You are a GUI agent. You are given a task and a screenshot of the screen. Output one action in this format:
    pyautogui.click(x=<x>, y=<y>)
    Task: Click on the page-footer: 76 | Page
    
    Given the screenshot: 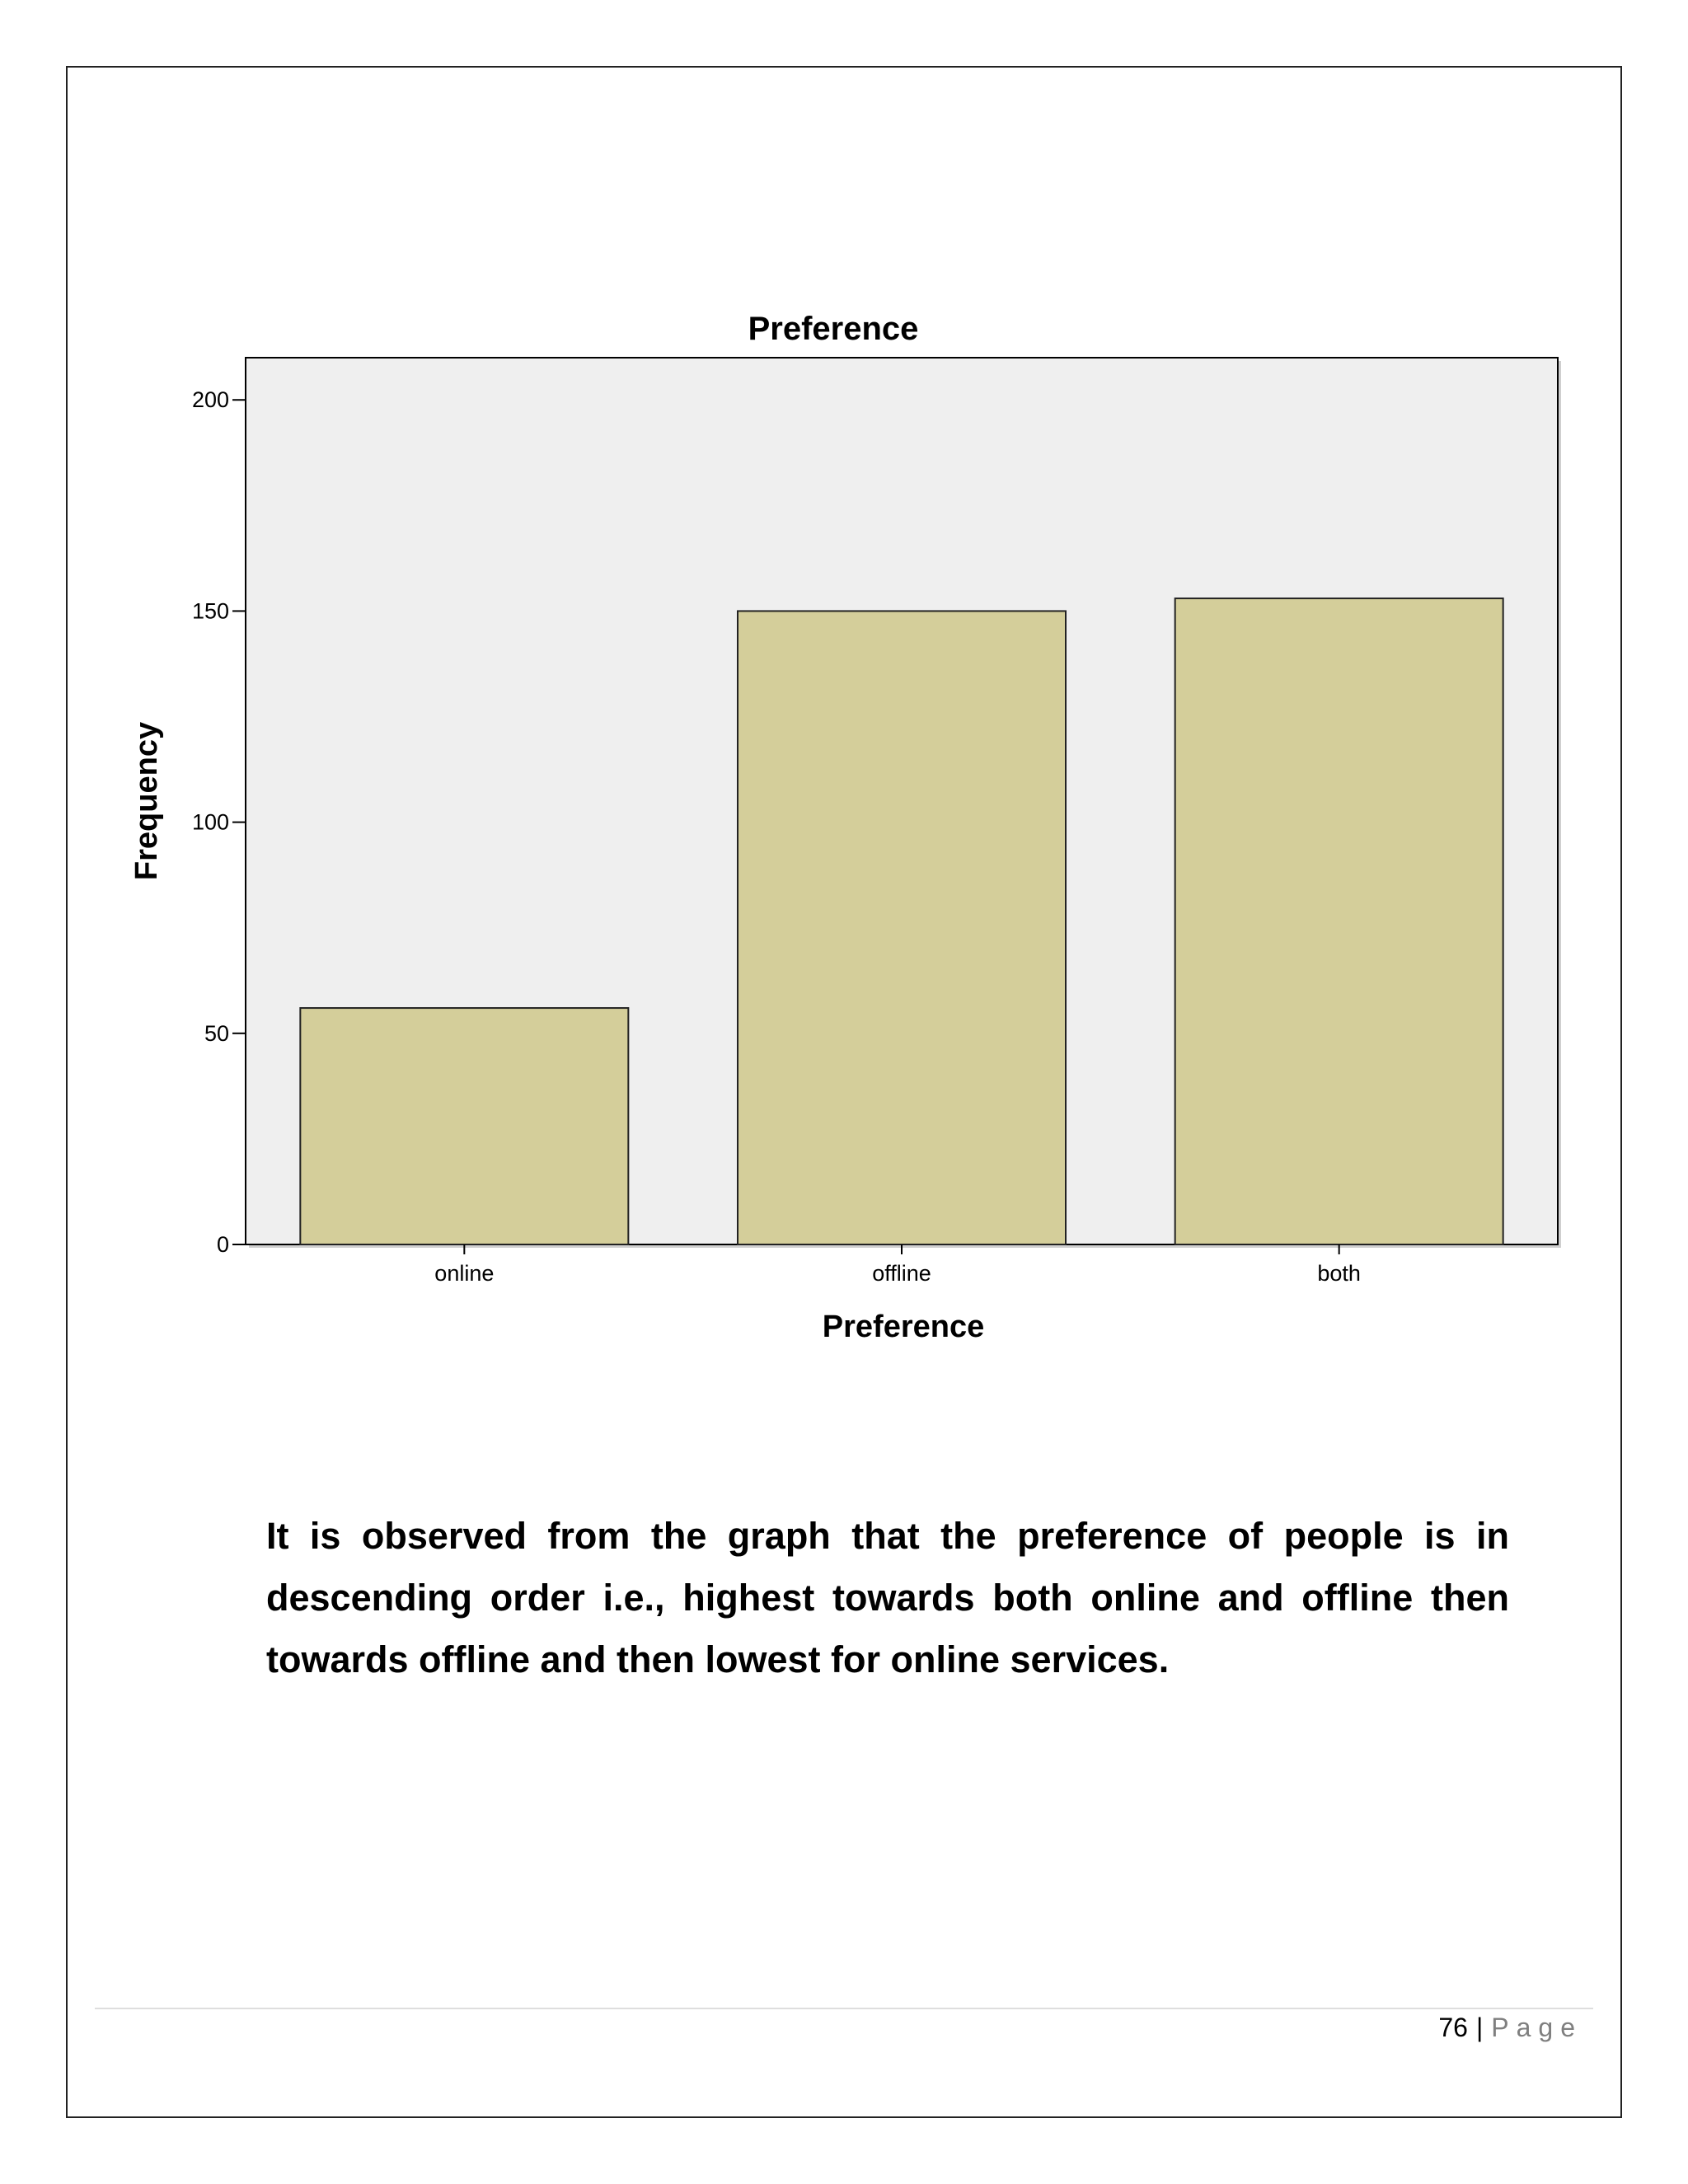 What is the action you would take?
    pyautogui.click(x=1510, y=2028)
    